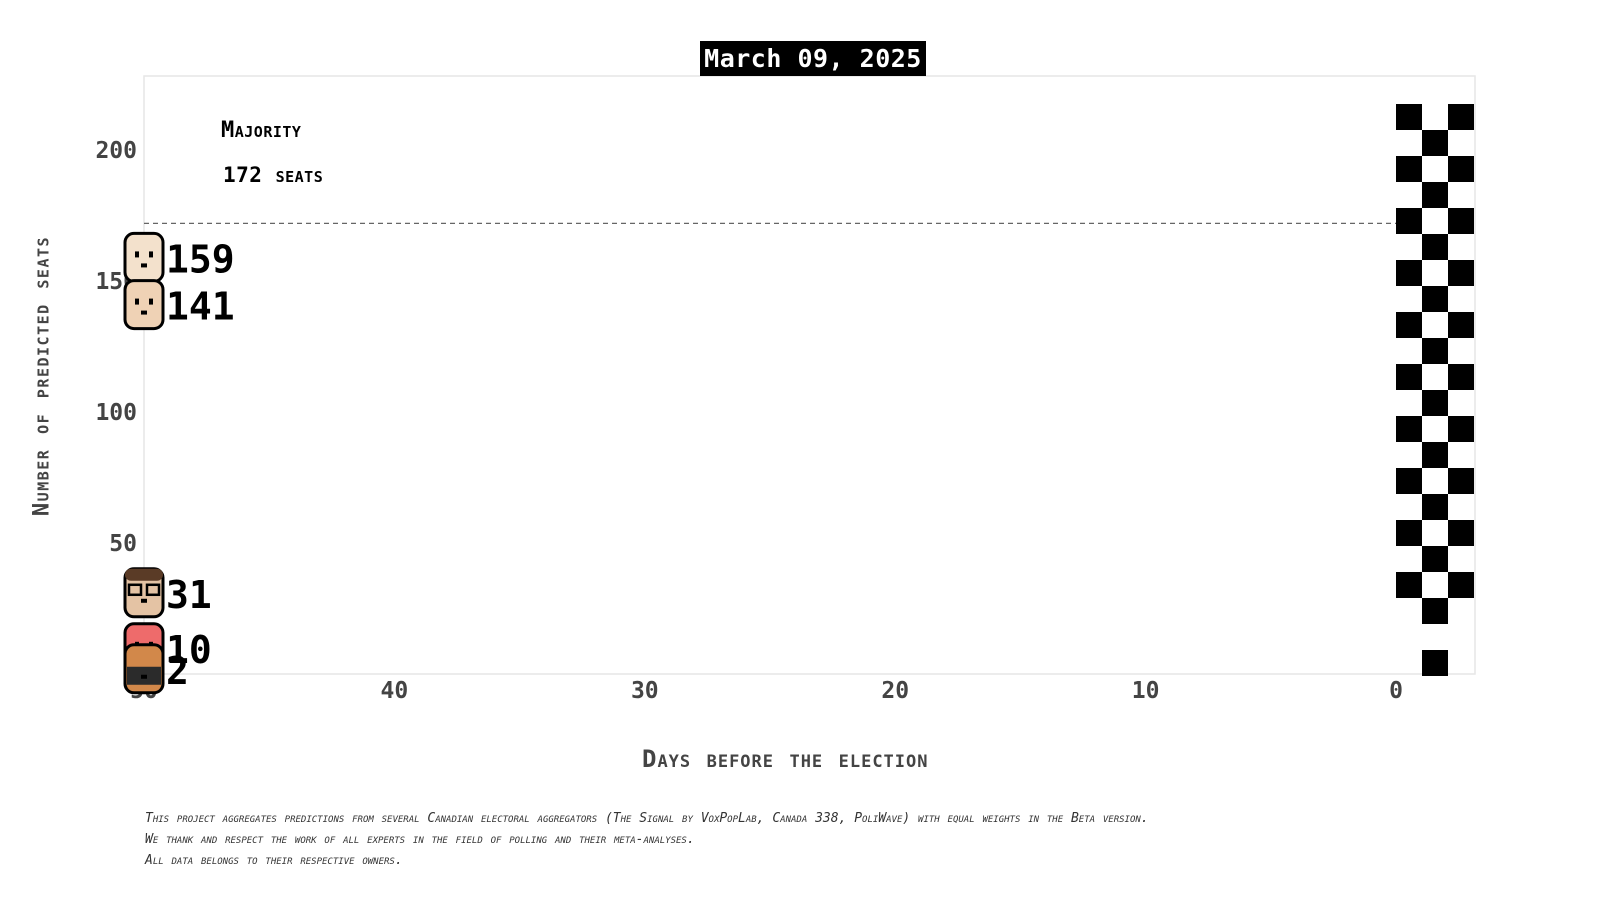 The height and width of the screenshot is (900, 1600). What do you see at coordinates (1146, 691) in the screenshot?
I see `x-tick-label: 10` at bounding box center [1146, 691].